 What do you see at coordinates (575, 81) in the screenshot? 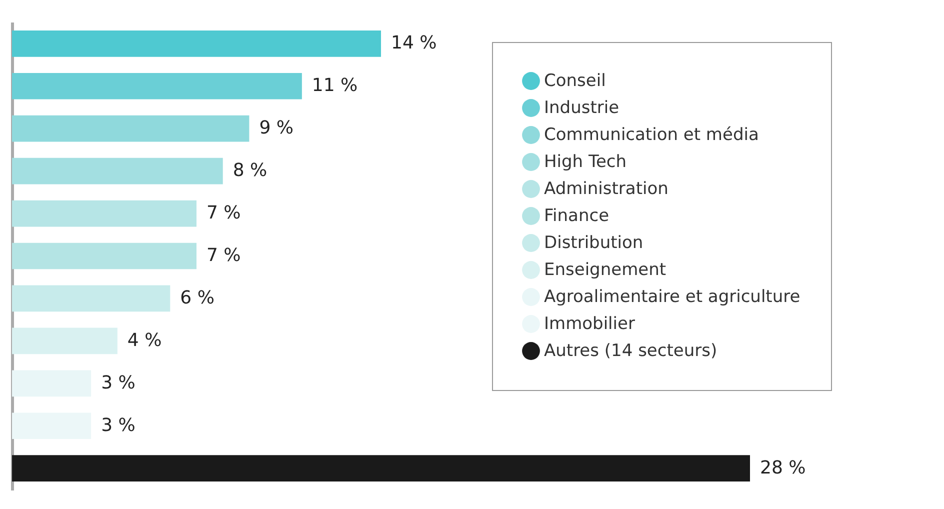
I see `legend-label: Conseil` at bounding box center [575, 81].